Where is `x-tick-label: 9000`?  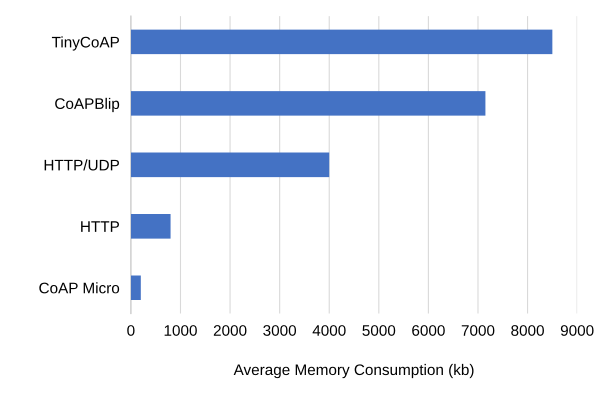 x-tick-label: 9000 is located at coordinates (577, 330).